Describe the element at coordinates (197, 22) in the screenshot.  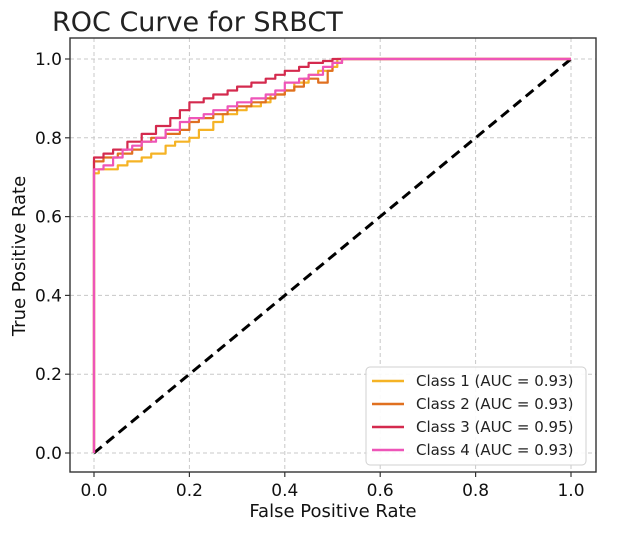
I see `chart-title: ROC Curve for SRBCT` at that location.